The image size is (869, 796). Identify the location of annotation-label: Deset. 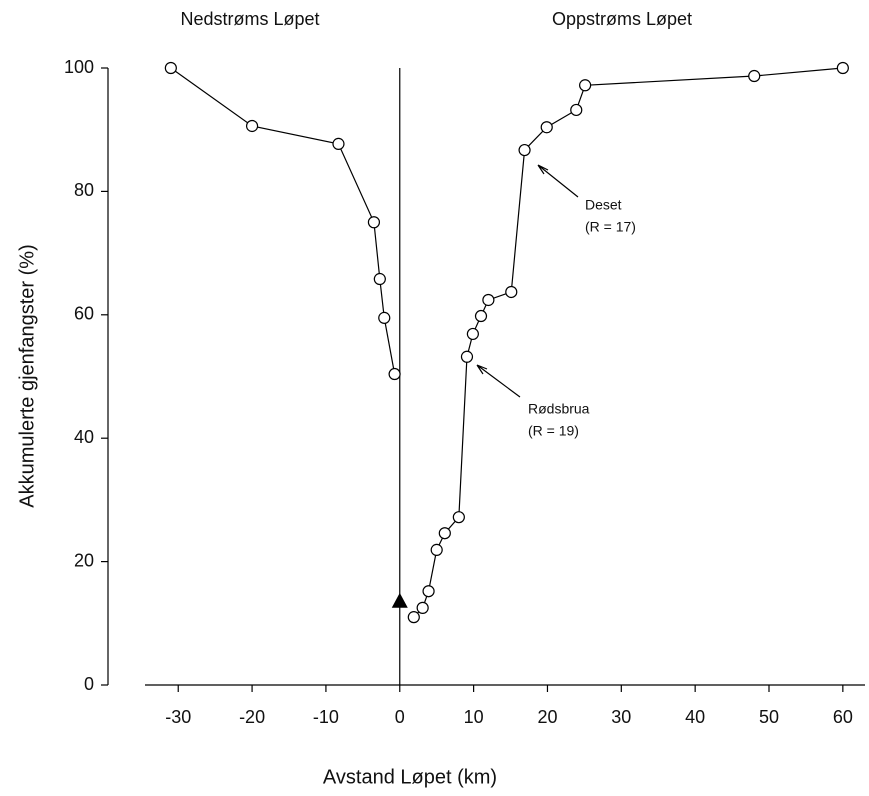
(603, 205).